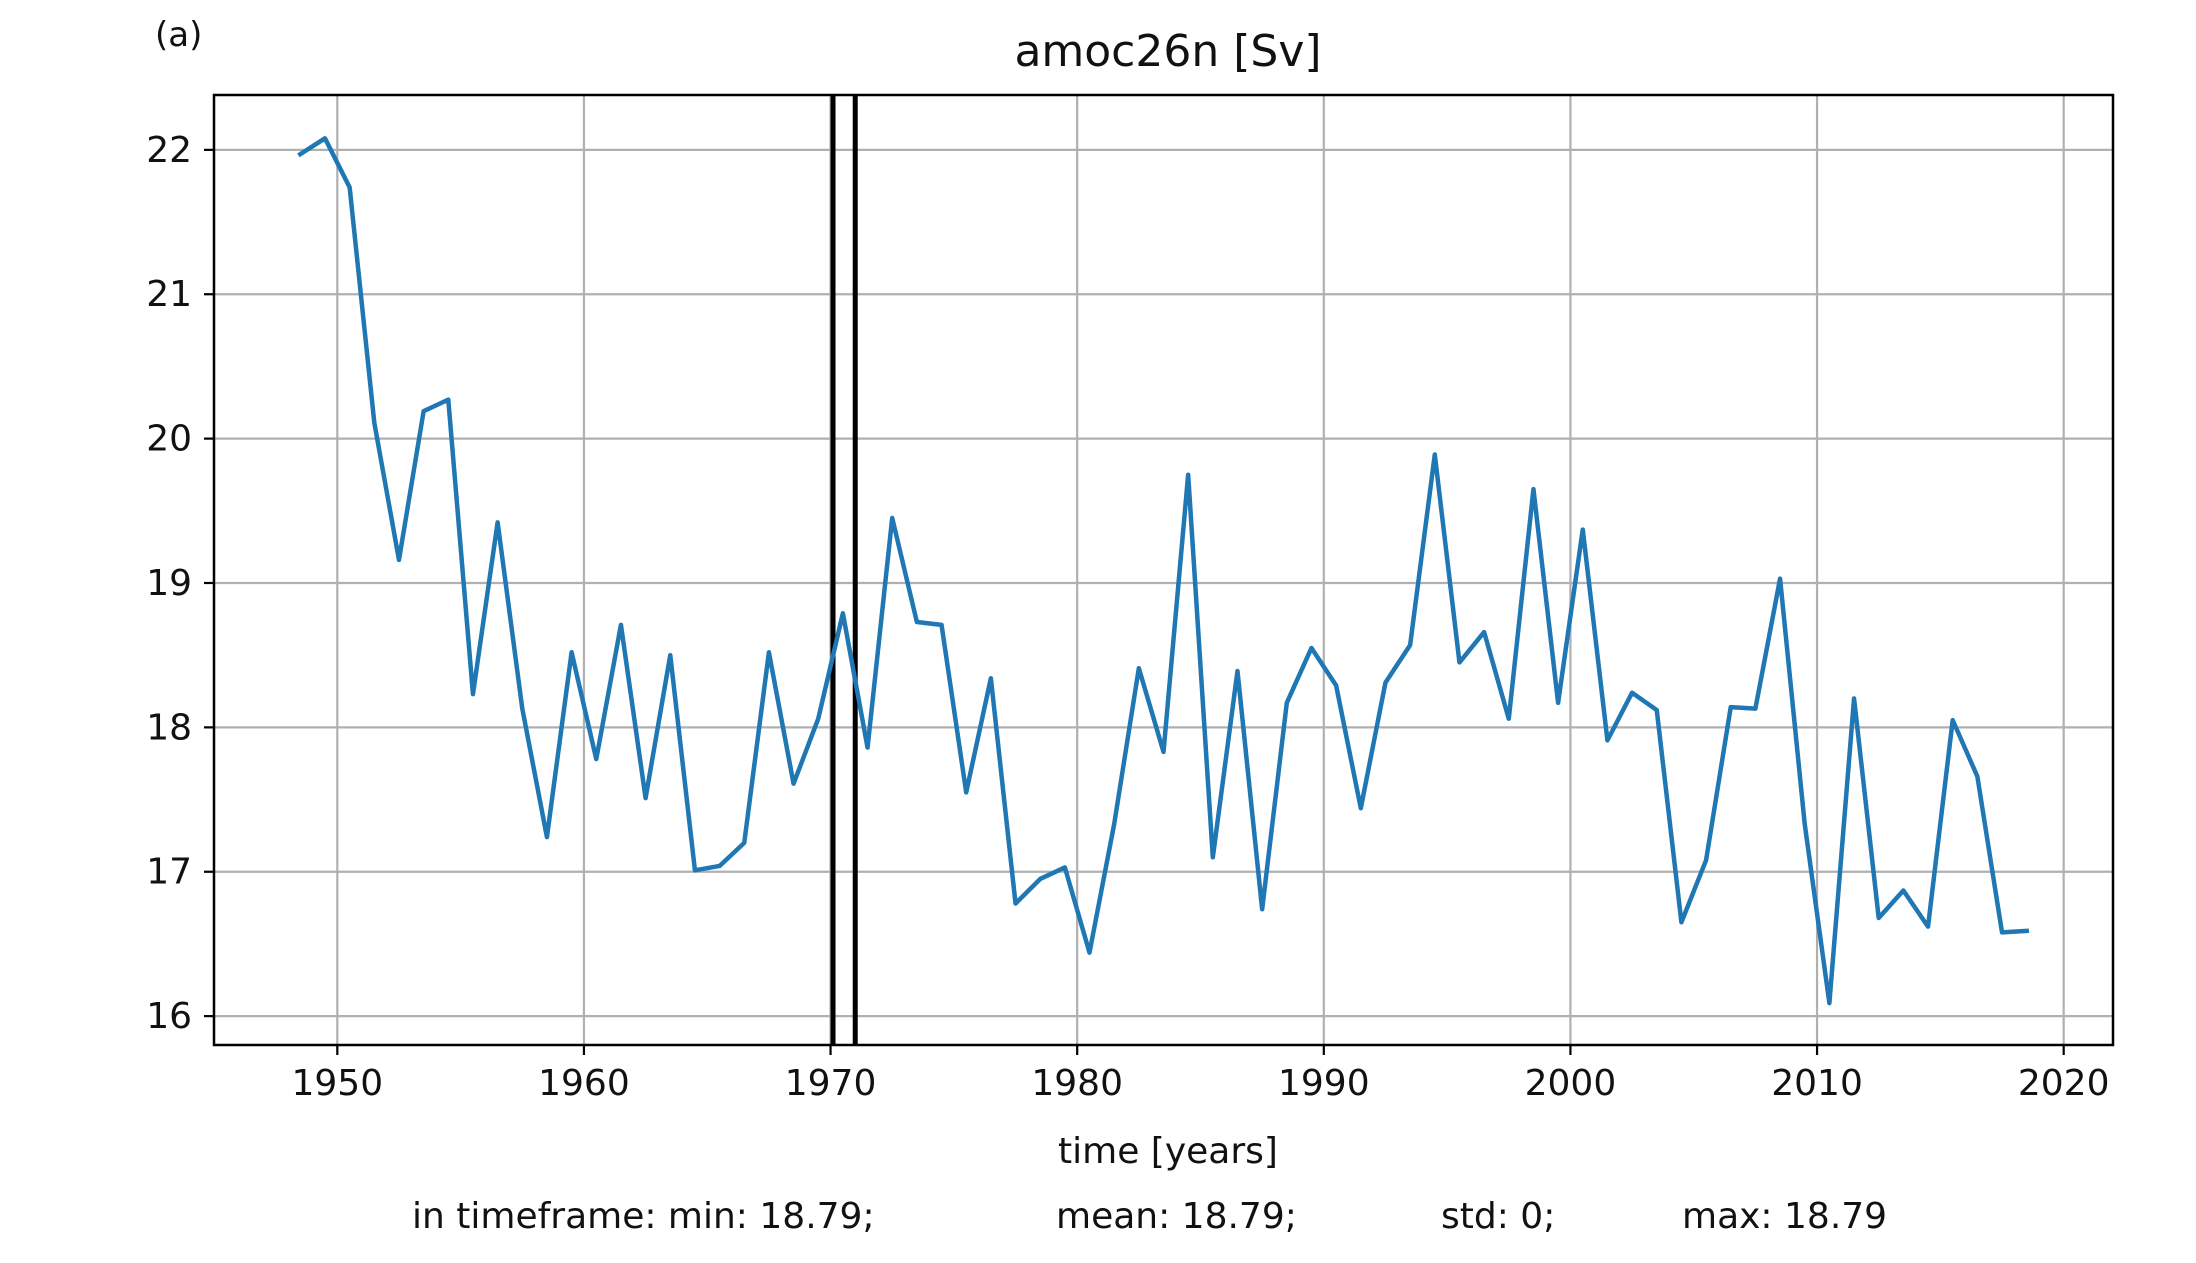 This screenshot has height=1263, width=2196. I want to click on stat-max: max: 18.79, so click(1785, 1216).